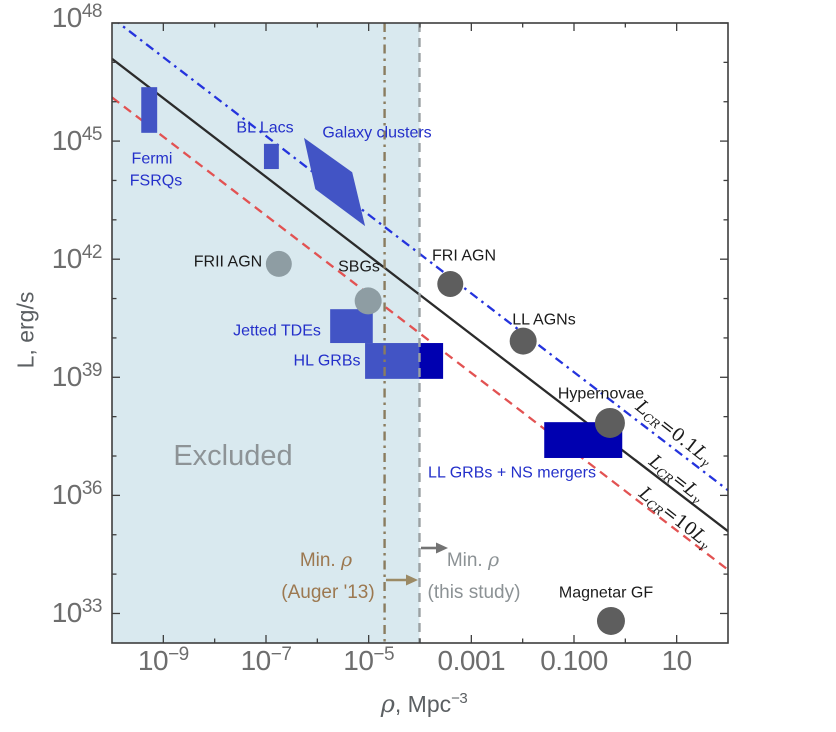  I want to click on label-fri-agn: FRI AGN, so click(464, 256).